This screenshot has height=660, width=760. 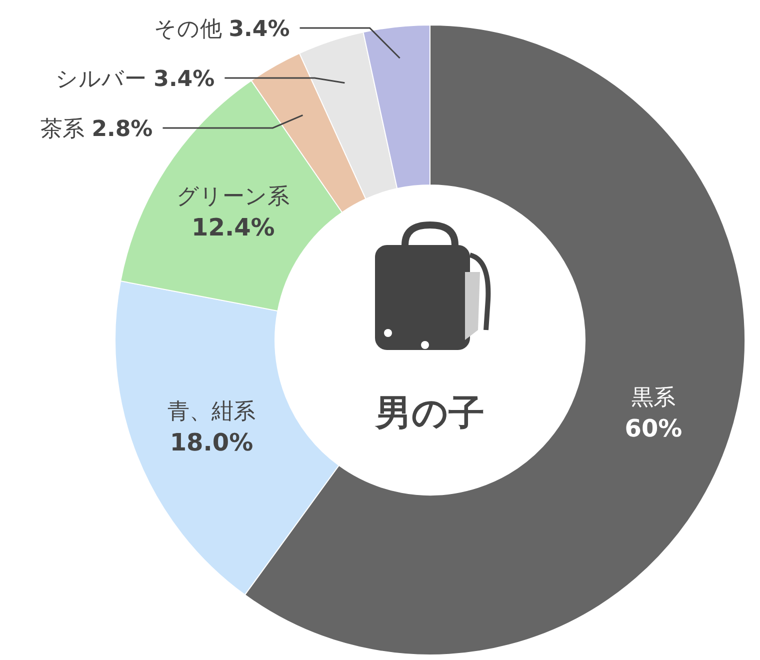 What do you see at coordinates (122, 129) in the screenshot?
I see `data-label: 2.8%` at bounding box center [122, 129].